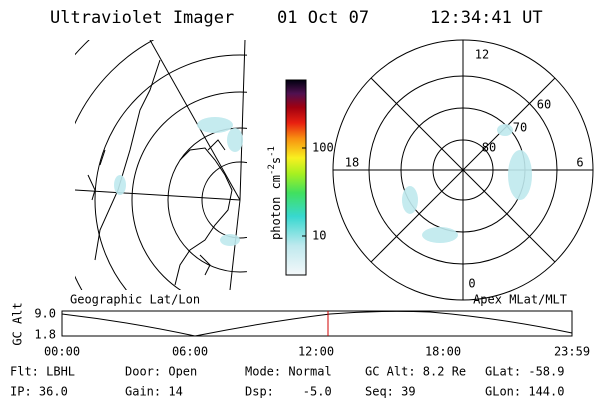  What do you see at coordinates (161, 372) in the screenshot?
I see `status-item: Door: Open` at bounding box center [161, 372].